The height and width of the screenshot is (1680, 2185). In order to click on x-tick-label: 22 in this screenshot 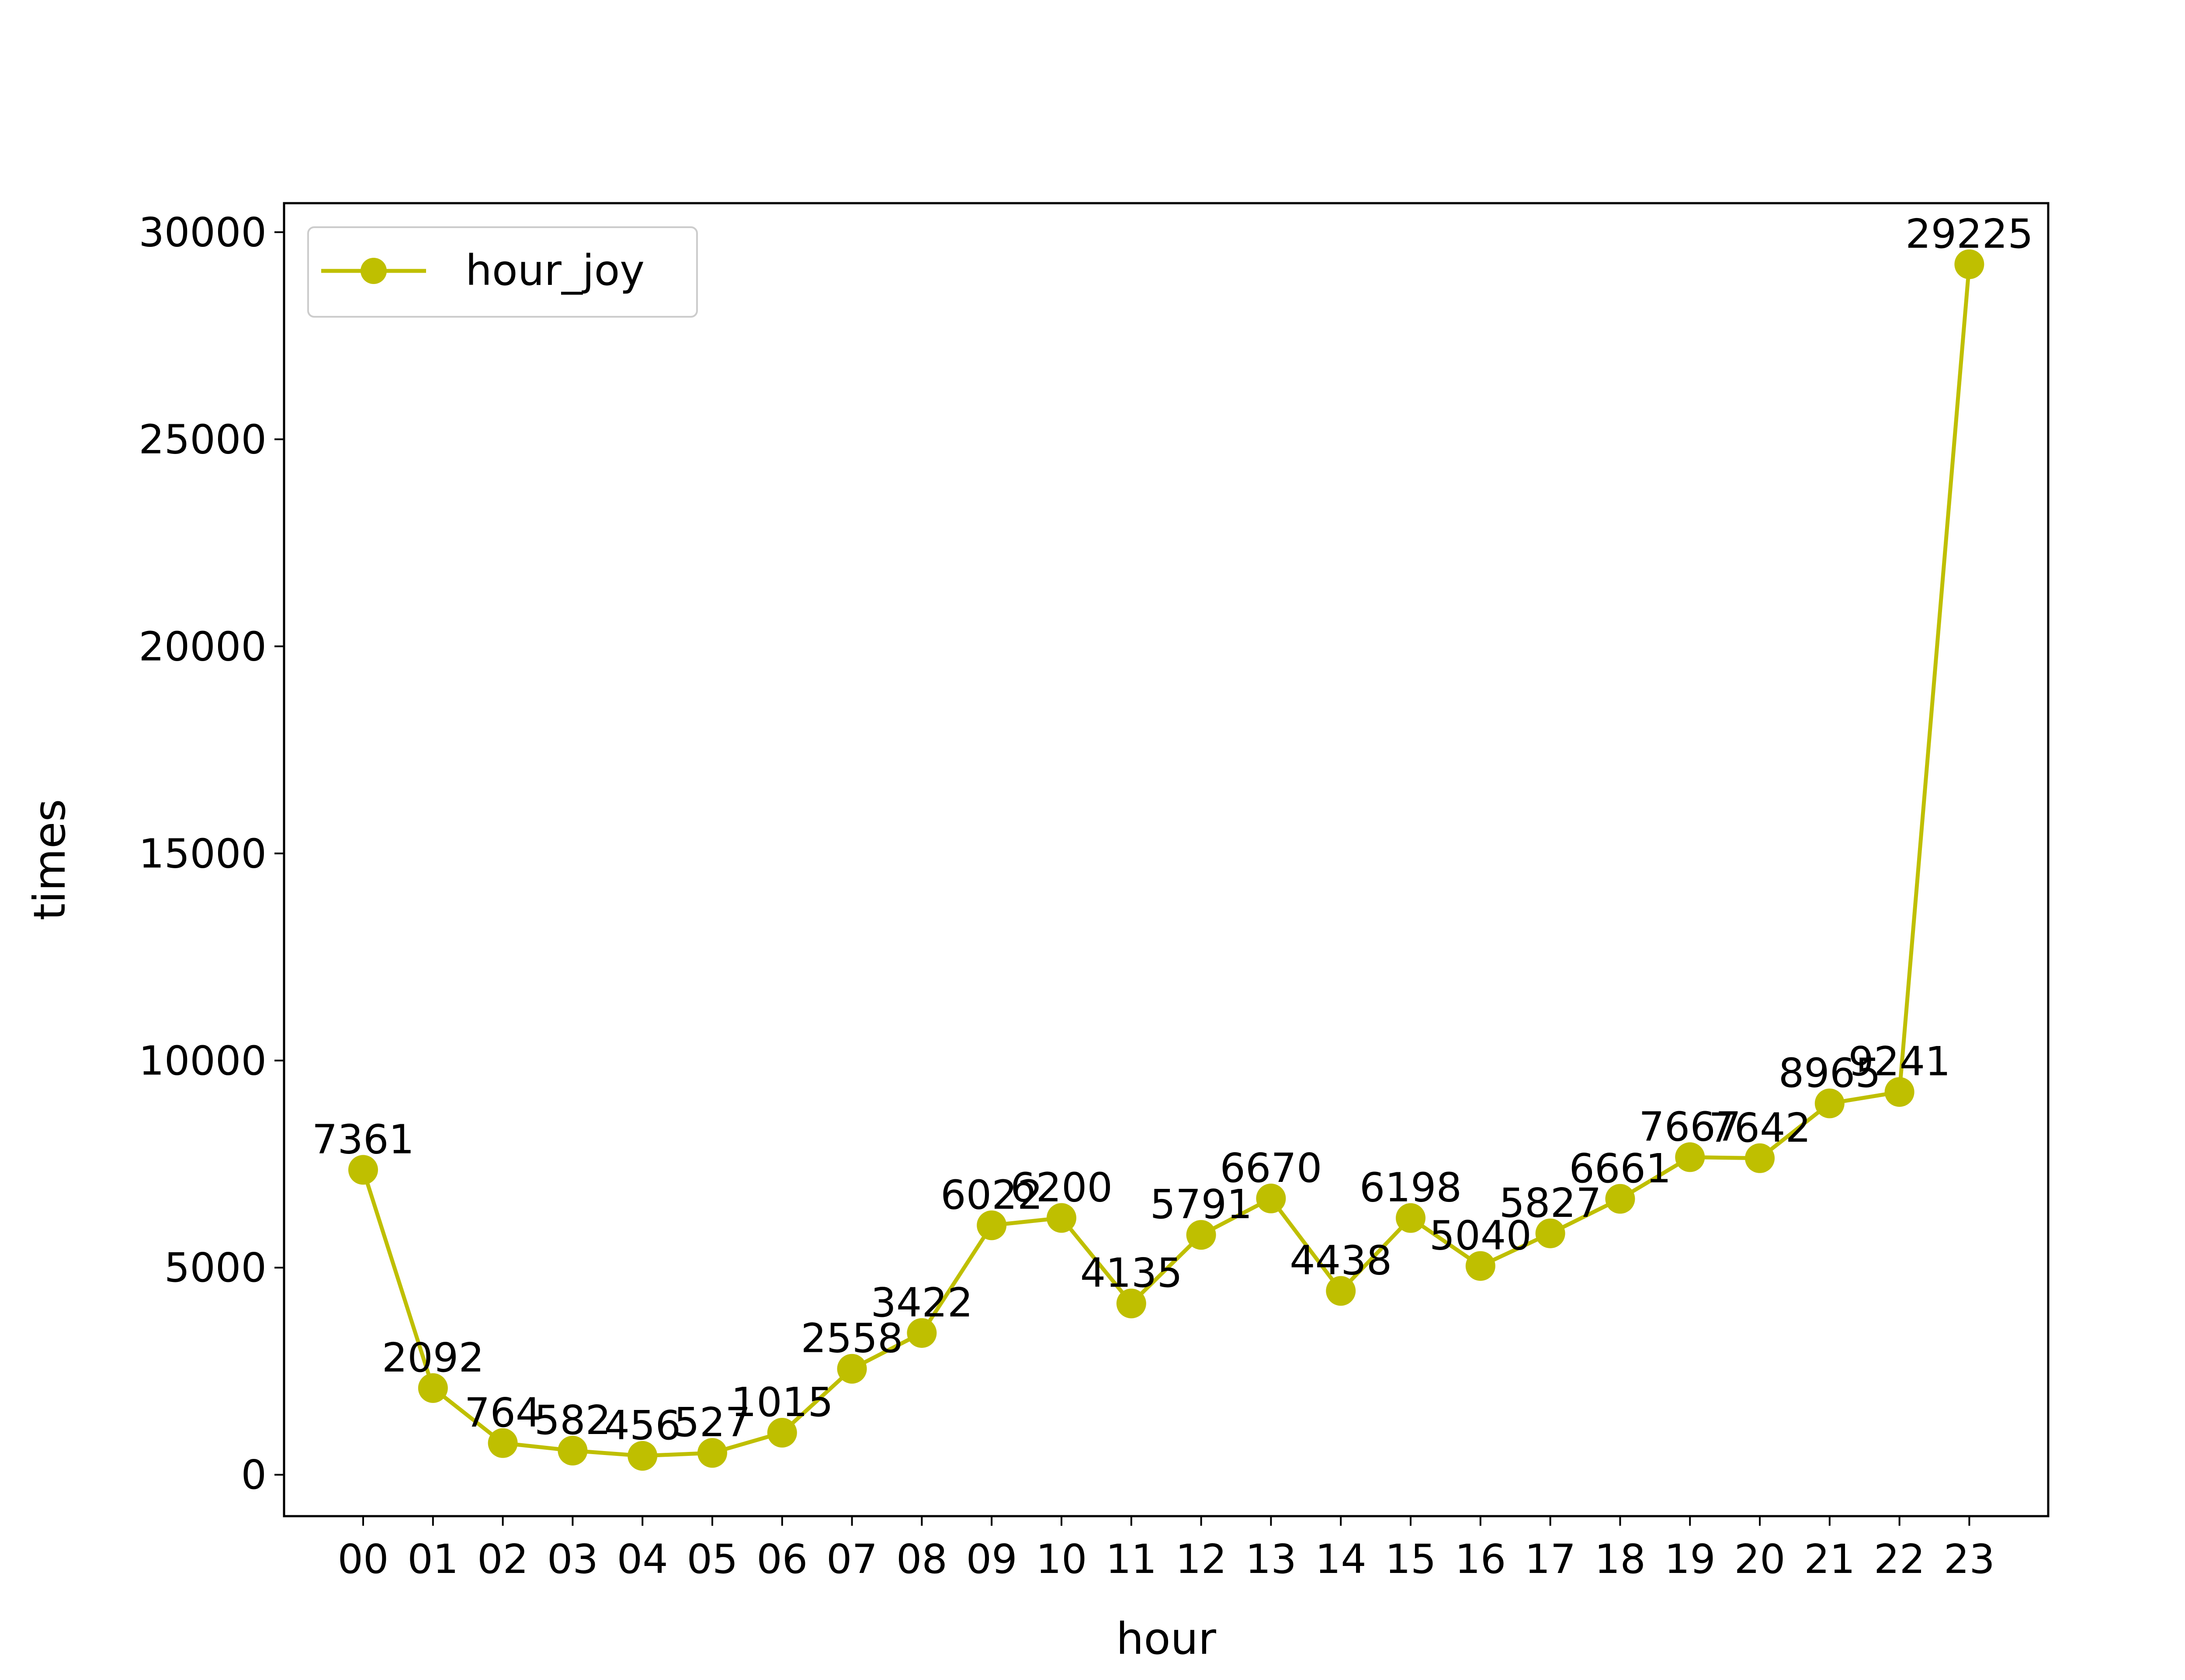, I will do `click(1900, 1559)`.